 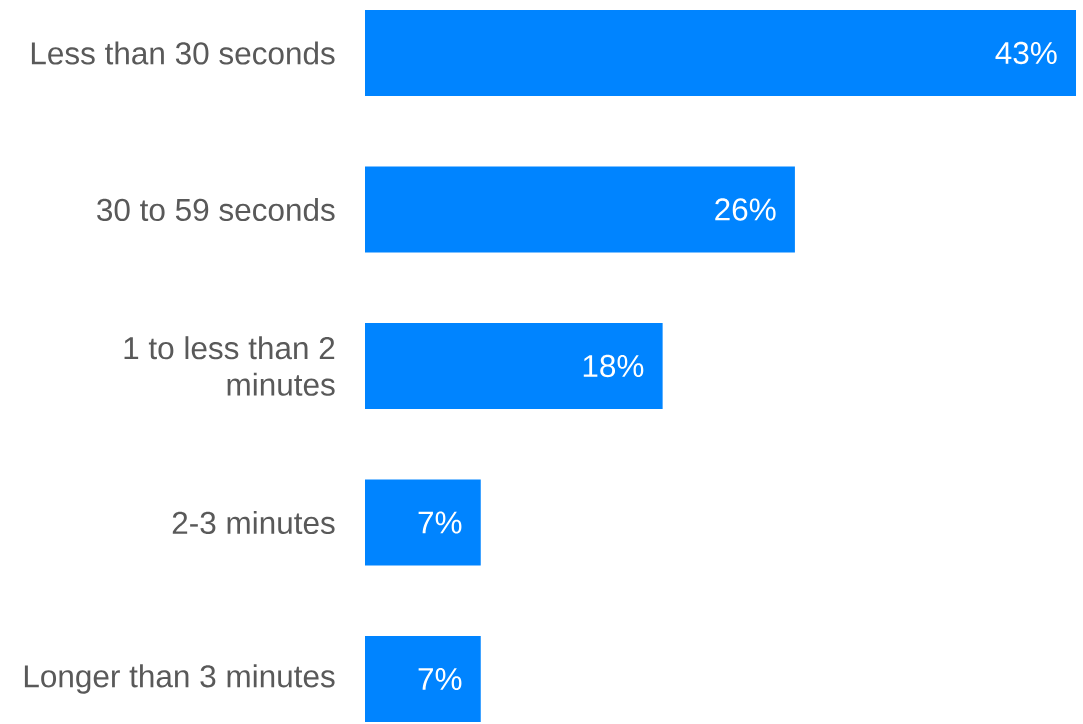 I want to click on data-label: 18%, so click(x=613, y=366).